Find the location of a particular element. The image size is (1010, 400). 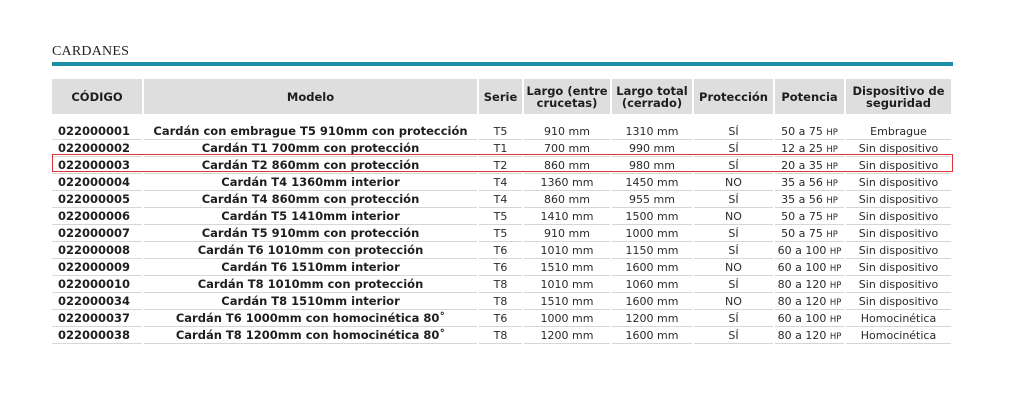

potencia-value: 20 a 35 is located at coordinates (802, 165).